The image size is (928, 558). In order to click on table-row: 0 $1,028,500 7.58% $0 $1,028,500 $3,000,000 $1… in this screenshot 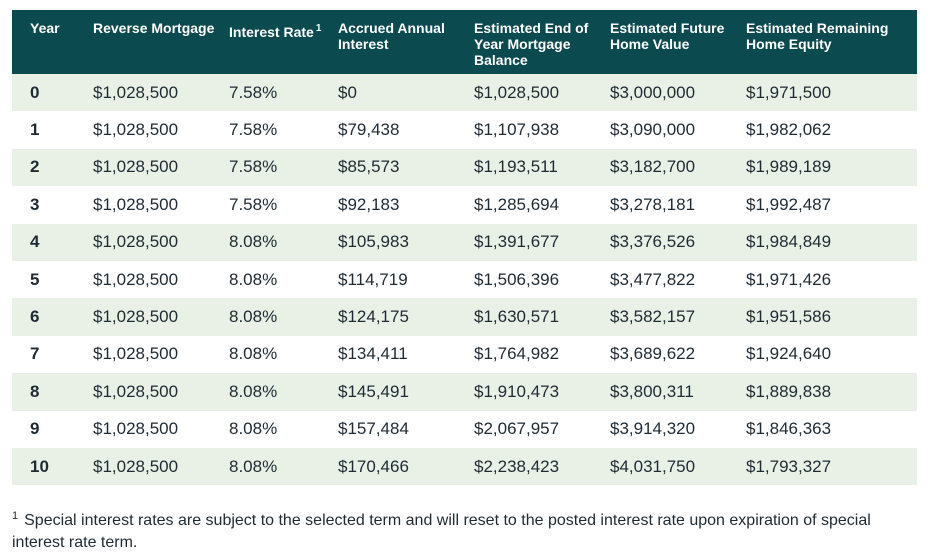, I will do `click(464, 93)`.